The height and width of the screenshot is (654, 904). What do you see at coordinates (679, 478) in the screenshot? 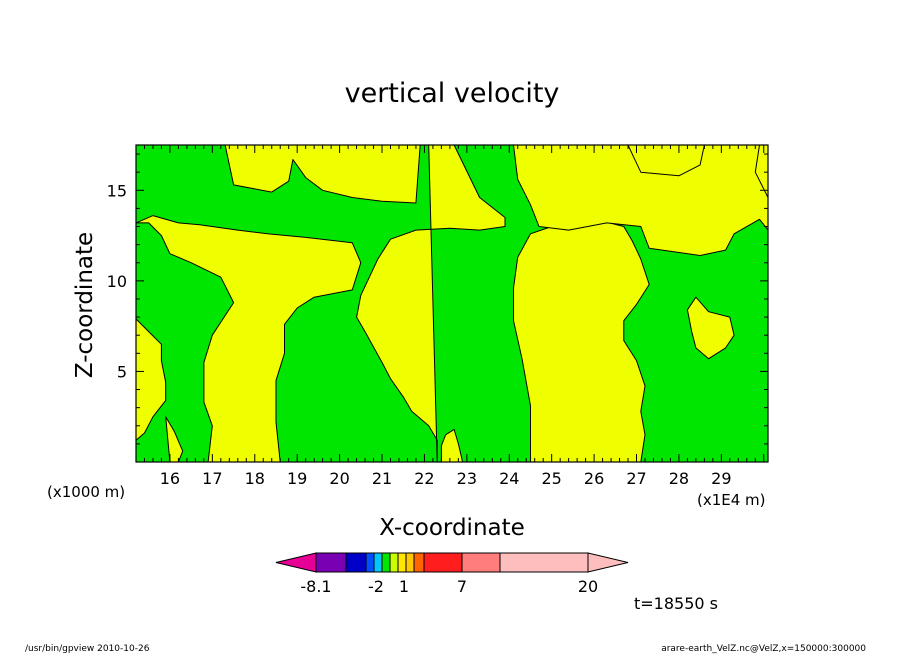
I see `x-tick-label: 28` at bounding box center [679, 478].